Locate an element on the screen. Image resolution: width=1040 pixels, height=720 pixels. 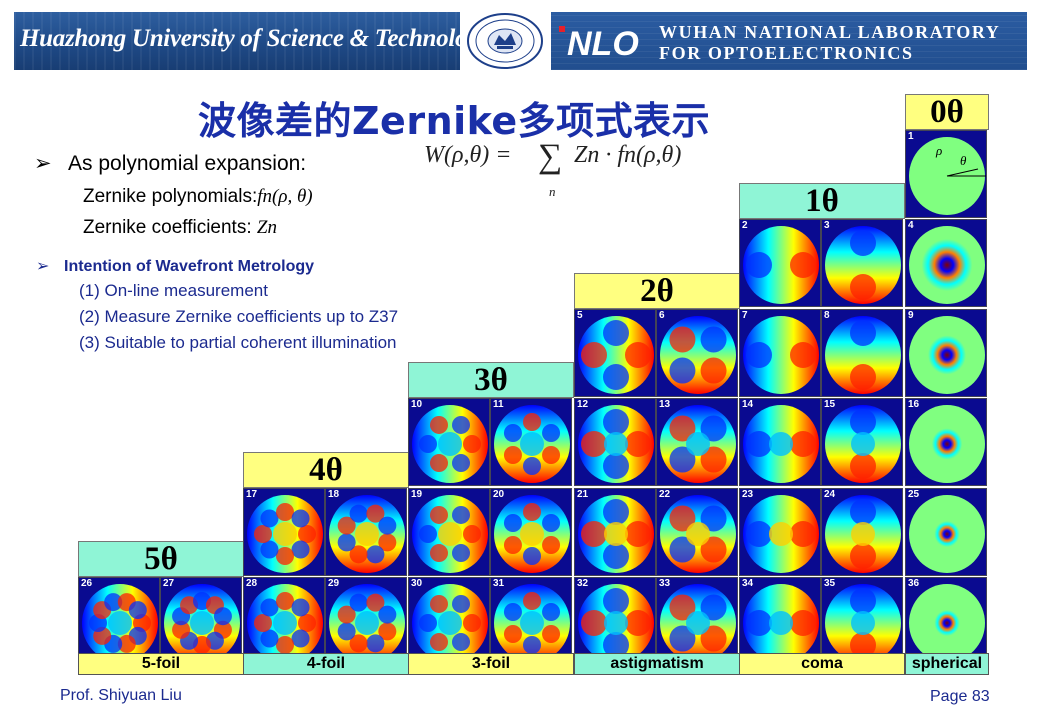
formula-lhs: W(ρ,θ) = is located at coordinates (468, 155).